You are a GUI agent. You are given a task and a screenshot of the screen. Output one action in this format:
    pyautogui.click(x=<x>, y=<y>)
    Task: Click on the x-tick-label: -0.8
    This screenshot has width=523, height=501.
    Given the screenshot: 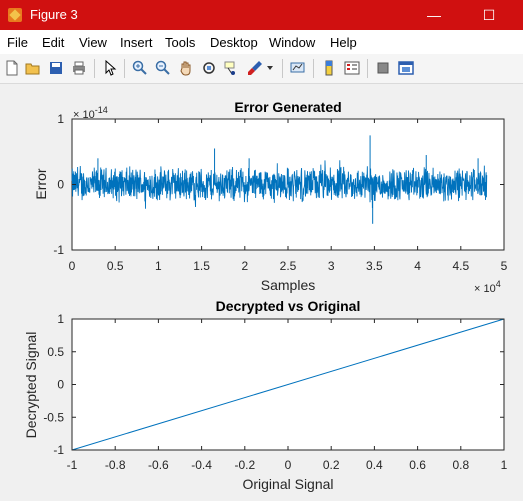 What is the action you would take?
    pyautogui.click(x=115, y=465)
    